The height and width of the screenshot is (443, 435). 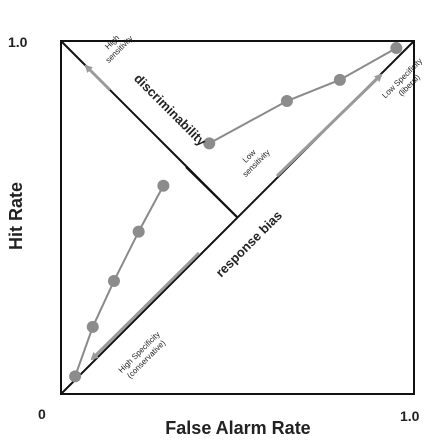 What do you see at coordinates (249, 244) in the screenshot?
I see `response-bias-label: response bias` at bounding box center [249, 244].